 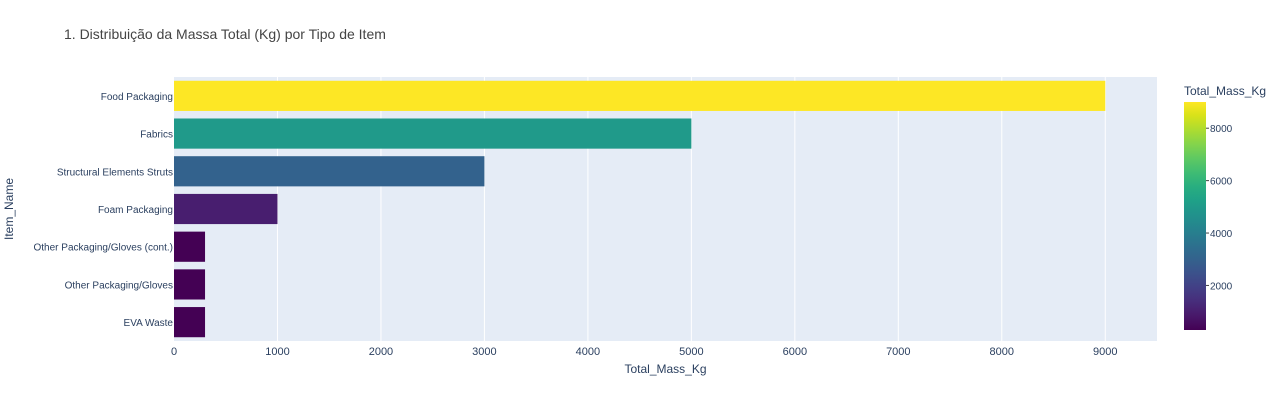 What do you see at coordinates (1221, 234) in the screenshot?
I see `colorbar-tick-label-4000: 4000` at bounding box center [1221, 234].